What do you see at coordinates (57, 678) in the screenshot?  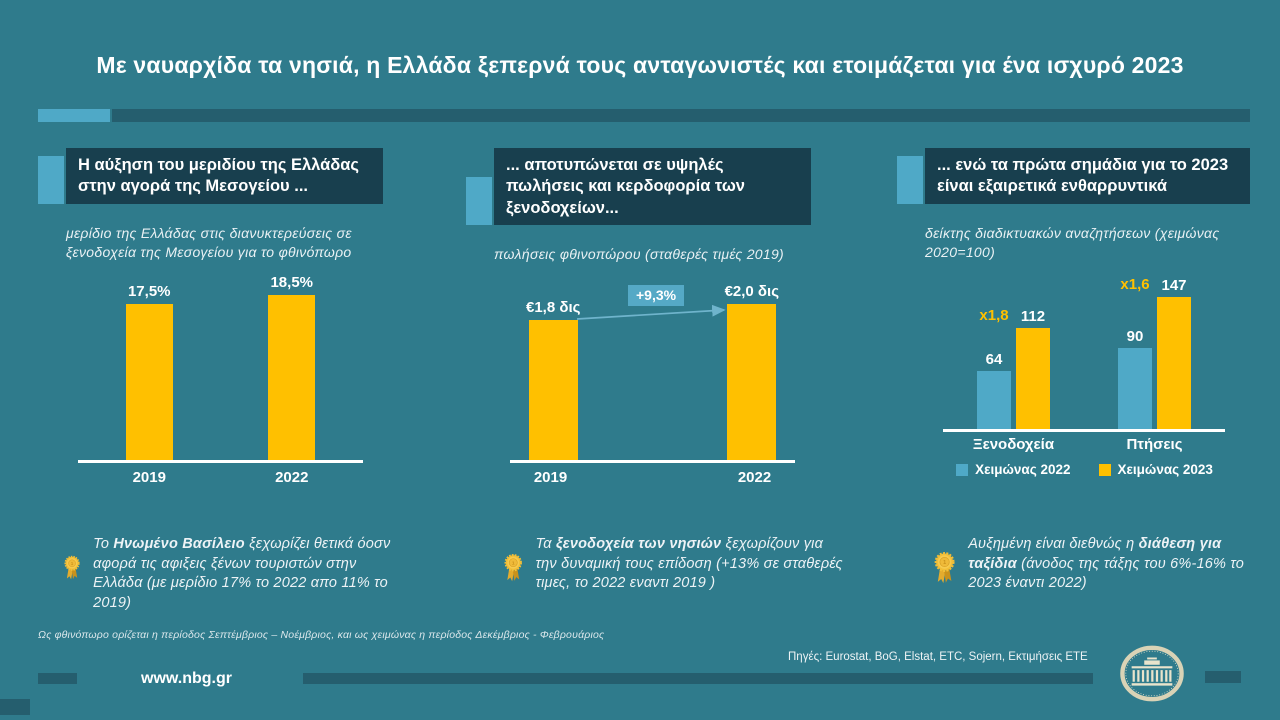 I see `footer-bar-left` at bounding box center [57, 678].